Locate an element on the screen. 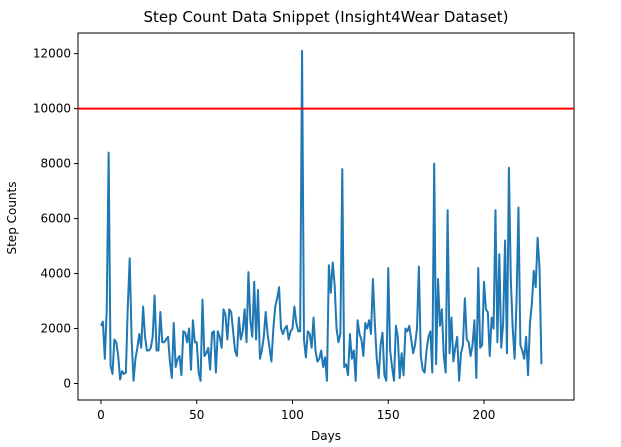  x-tick-label: 0 is located at coordinates (101, 415).